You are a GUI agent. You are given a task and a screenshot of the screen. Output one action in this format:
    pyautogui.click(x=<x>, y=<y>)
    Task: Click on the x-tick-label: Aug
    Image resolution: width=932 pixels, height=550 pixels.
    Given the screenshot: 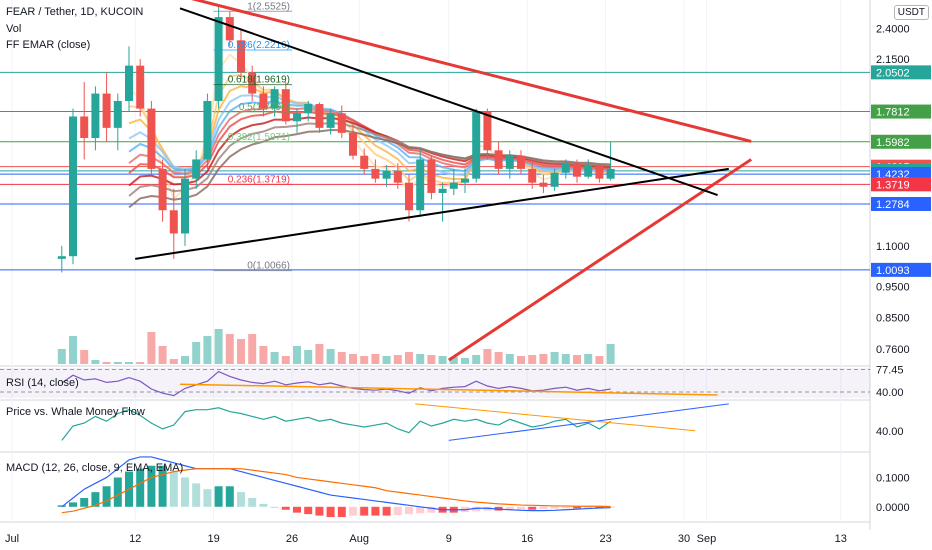 What is the action you would take?
    pyautogui.click(x=359, y=539)
    